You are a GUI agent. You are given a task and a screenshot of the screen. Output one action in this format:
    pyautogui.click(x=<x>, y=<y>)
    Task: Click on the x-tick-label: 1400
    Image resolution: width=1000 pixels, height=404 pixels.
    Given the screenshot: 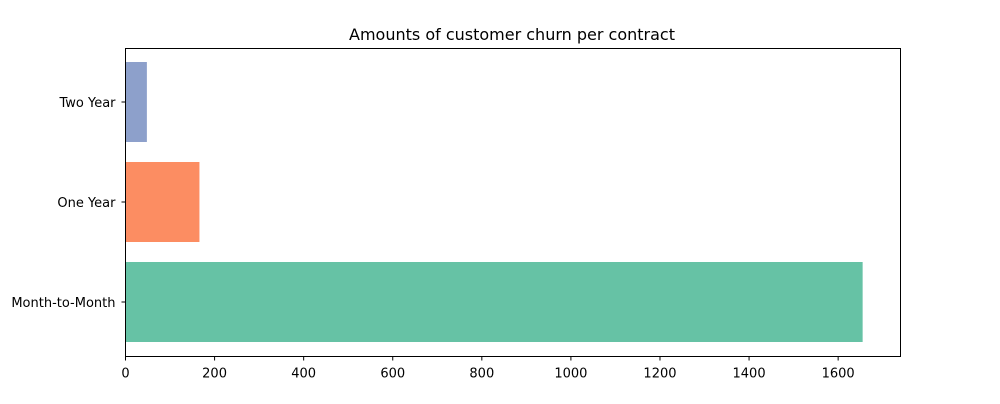 What is the action you would take?
    pyautogui.click(x=749, y=374)
    